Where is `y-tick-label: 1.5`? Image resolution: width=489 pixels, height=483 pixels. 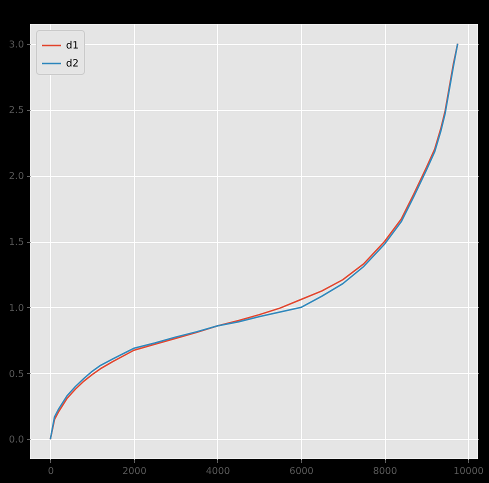 y-tick-label: 1.5 is located at coordinates (16, 242).